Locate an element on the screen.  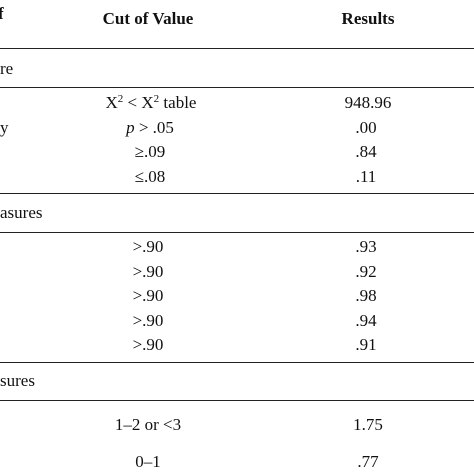
row-label: y is located at coordinates (4, 127).